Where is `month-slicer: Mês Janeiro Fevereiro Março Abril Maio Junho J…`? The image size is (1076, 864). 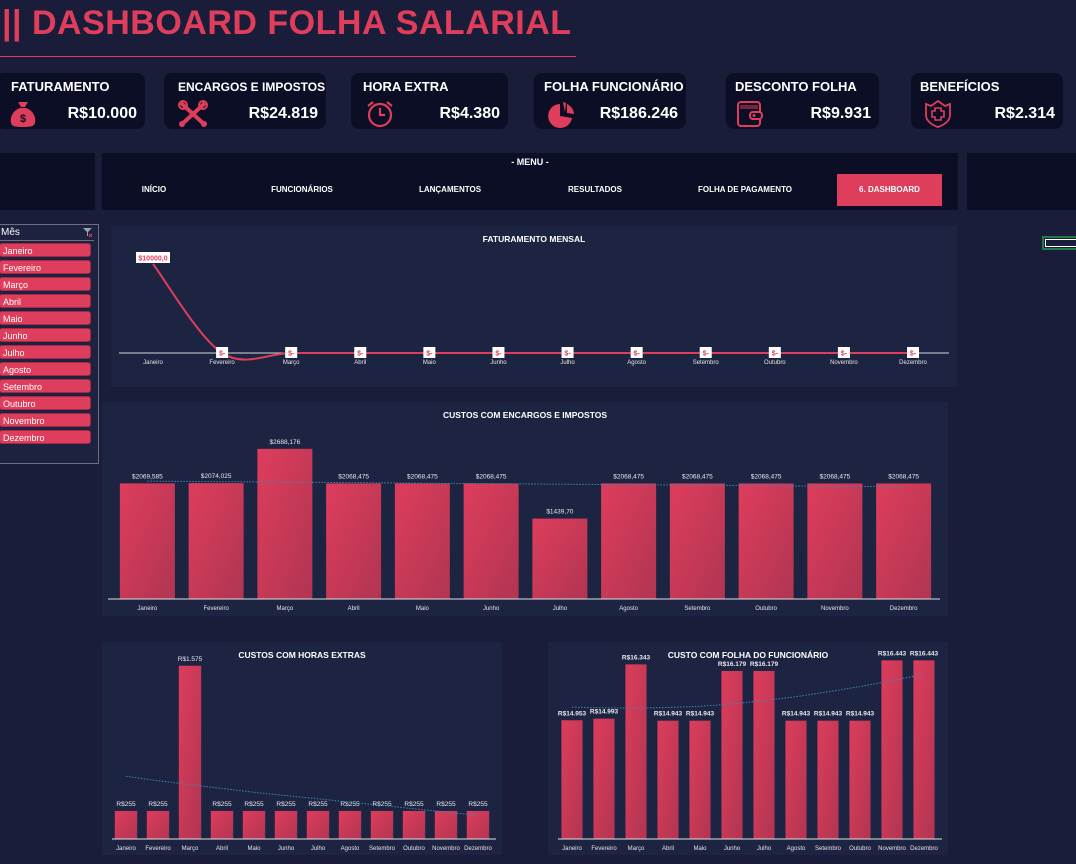
month-slicer: Mês Janeiro Fevereiro Março Abril Maio Junho J… is located at coordinates (49, 344).